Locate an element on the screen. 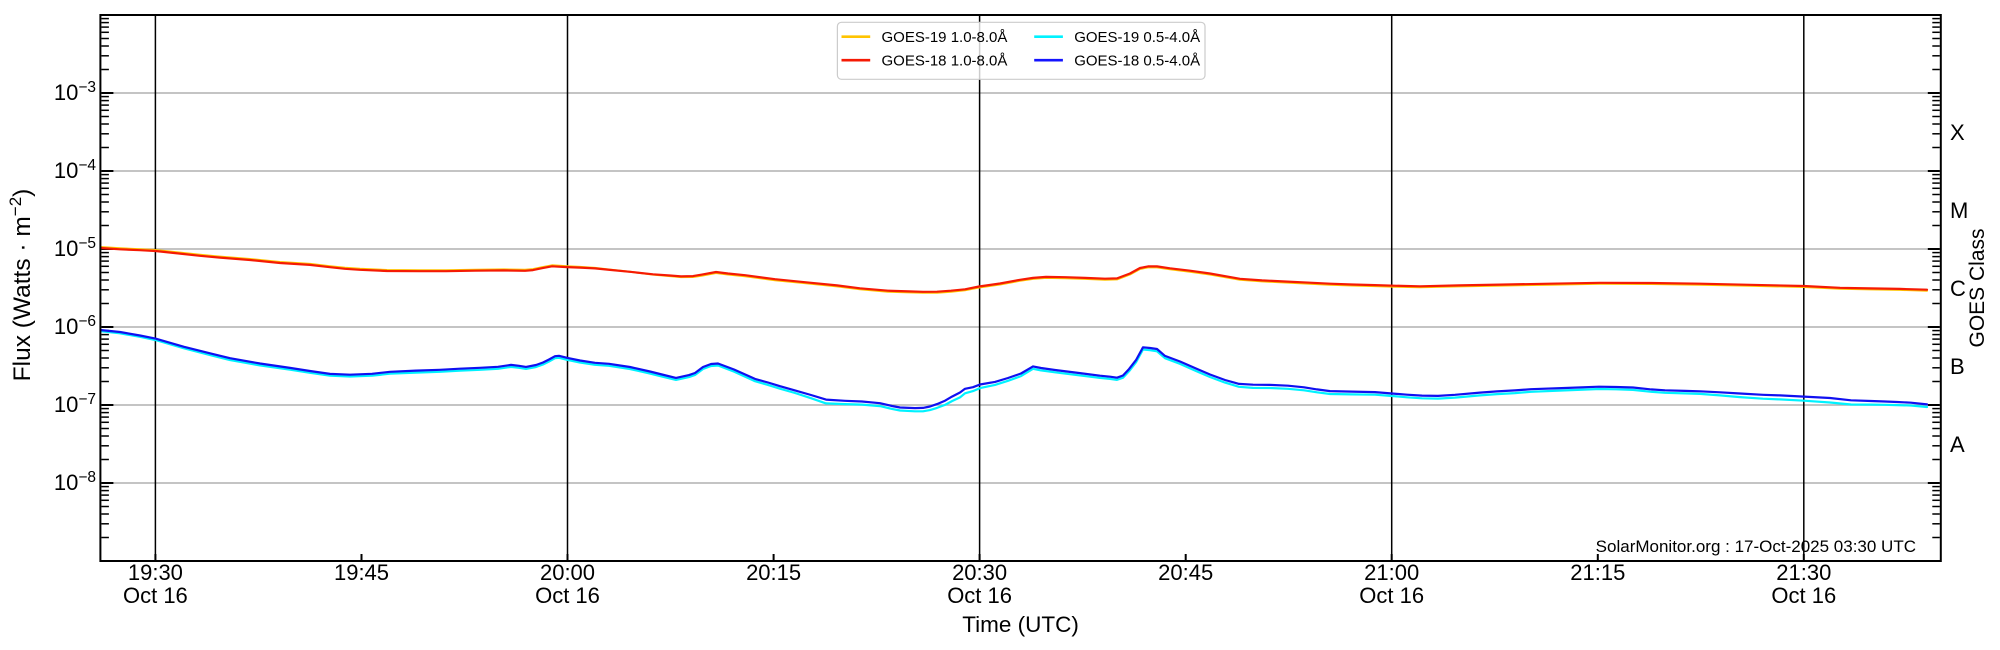 This screenshot has width=2000, height=650. svg-text: Flux (Watts · m−2) is located at coordinates (21, 285).